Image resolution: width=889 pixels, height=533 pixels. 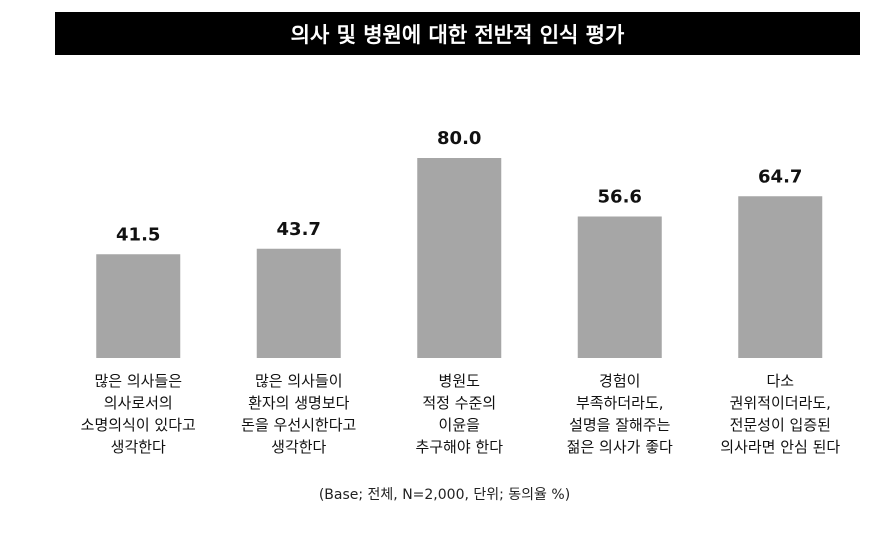 I want to click on x-tick-label: 병원도 적정 수준의 이윤을 추구해야 한다, so click(x=459, y=414).